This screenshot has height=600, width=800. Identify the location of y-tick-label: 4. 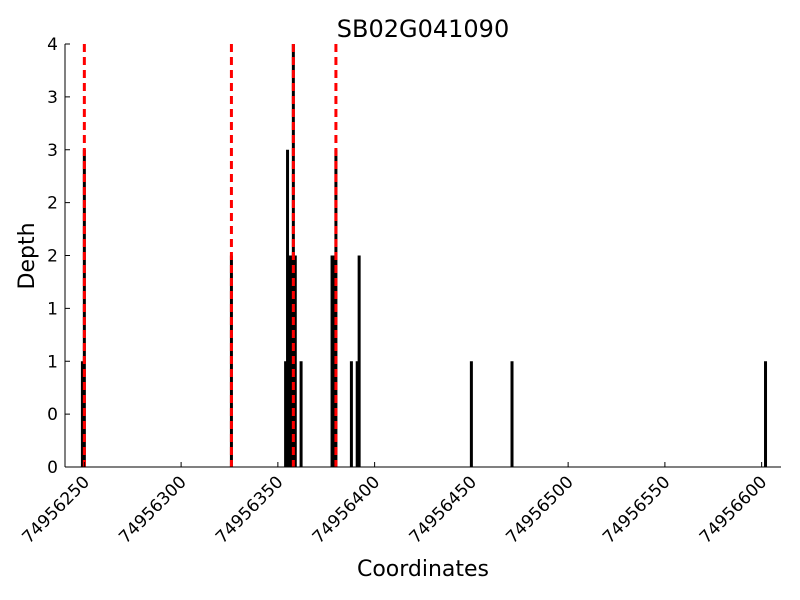
(52, 45).